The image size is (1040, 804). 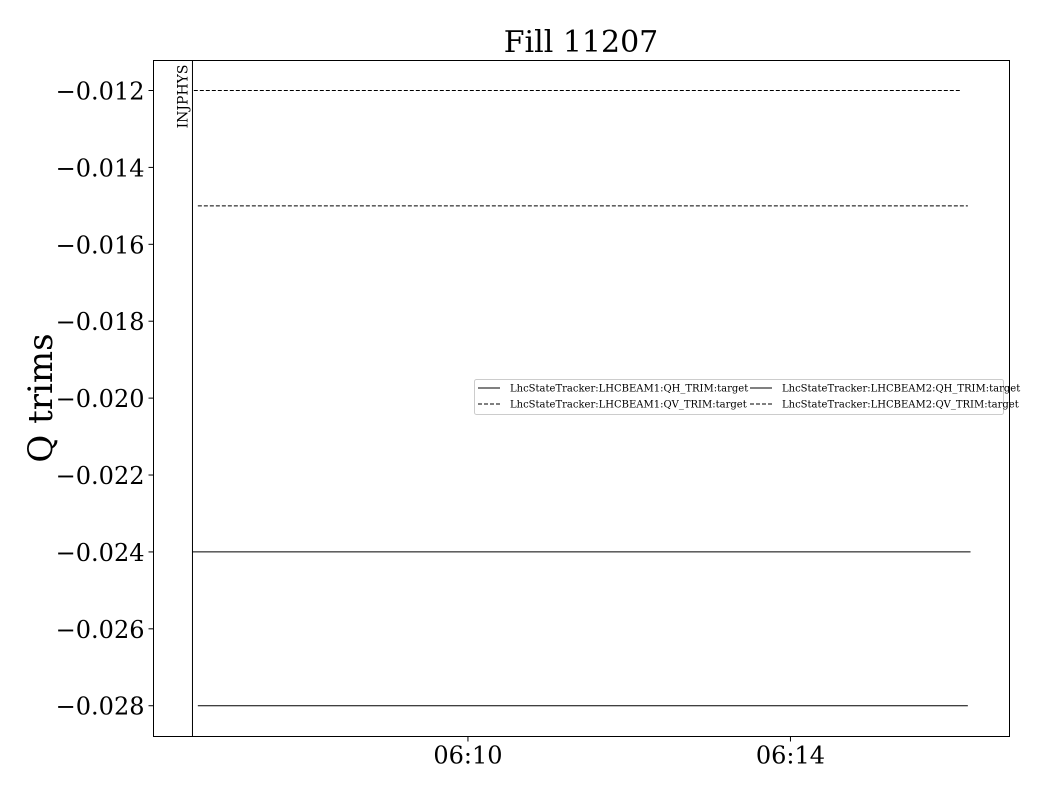 What do you see at coordinates (100, 322) in the screenshot?
I see `y-tick-label: −0.018` at bounding box center [100, 322].